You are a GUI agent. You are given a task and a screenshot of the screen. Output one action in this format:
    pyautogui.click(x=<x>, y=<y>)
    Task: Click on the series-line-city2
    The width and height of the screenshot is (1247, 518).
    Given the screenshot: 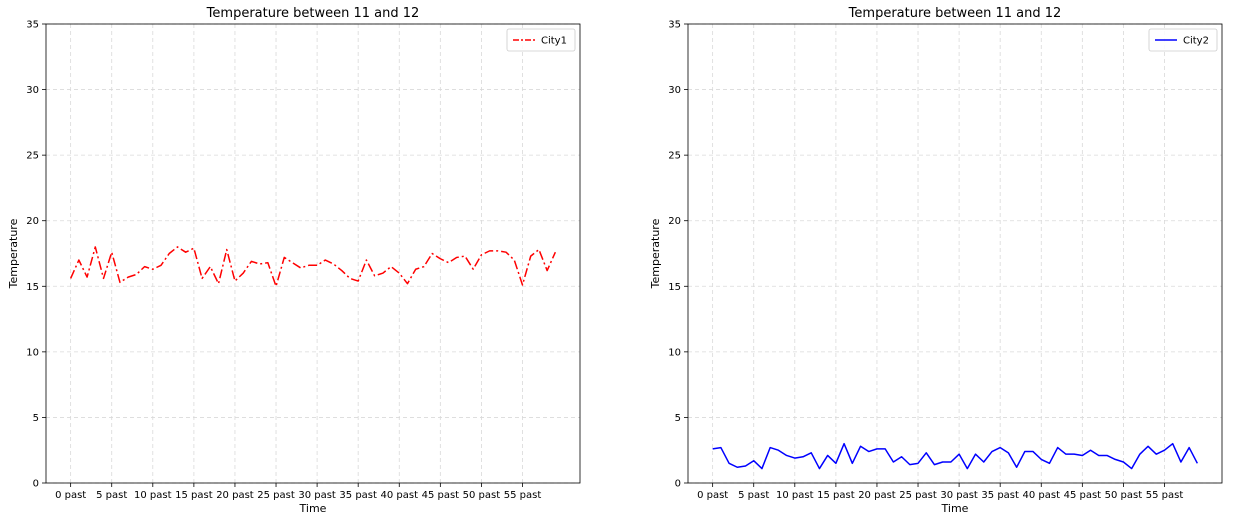 What is the action you would take?
    pyautogui.click(x=955, y=456)
    